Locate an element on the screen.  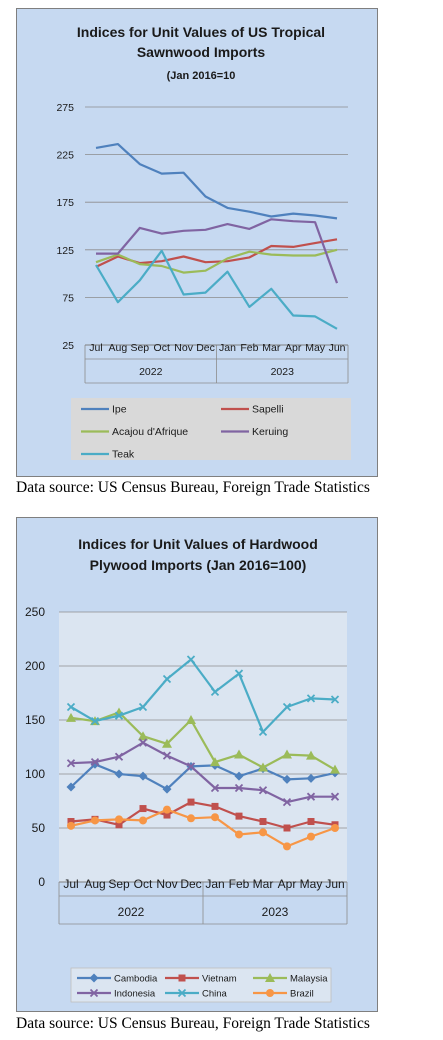
plywood-legend-marker-brazil is located at coordinates (270, 993).